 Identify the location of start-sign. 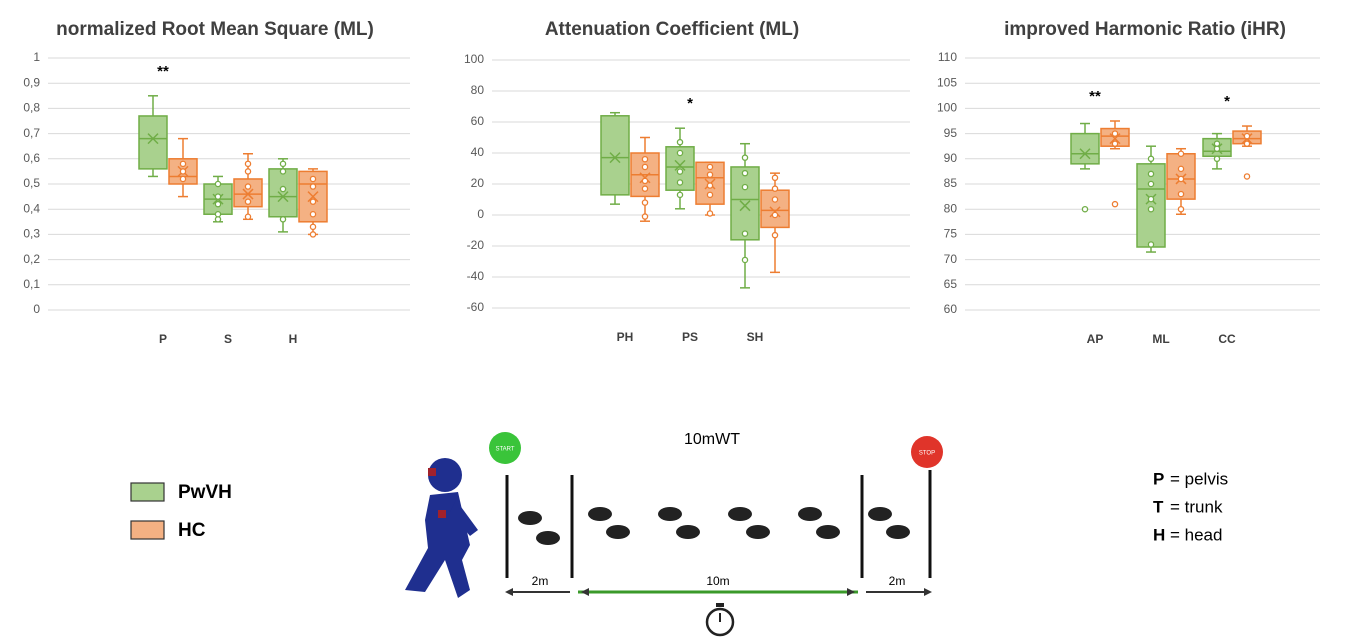
(505, 448).